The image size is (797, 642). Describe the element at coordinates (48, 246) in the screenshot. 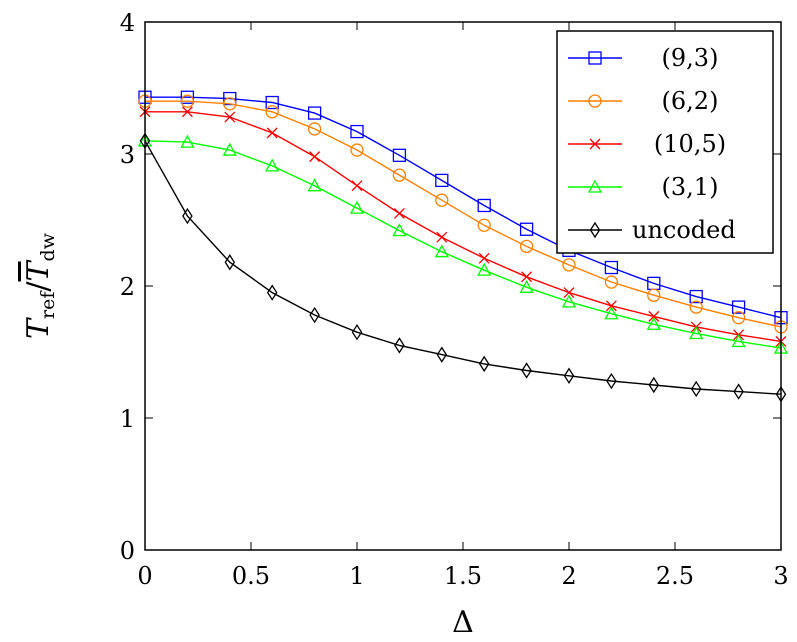

I see `y-axis-label-denom-sub: dw` at that location.